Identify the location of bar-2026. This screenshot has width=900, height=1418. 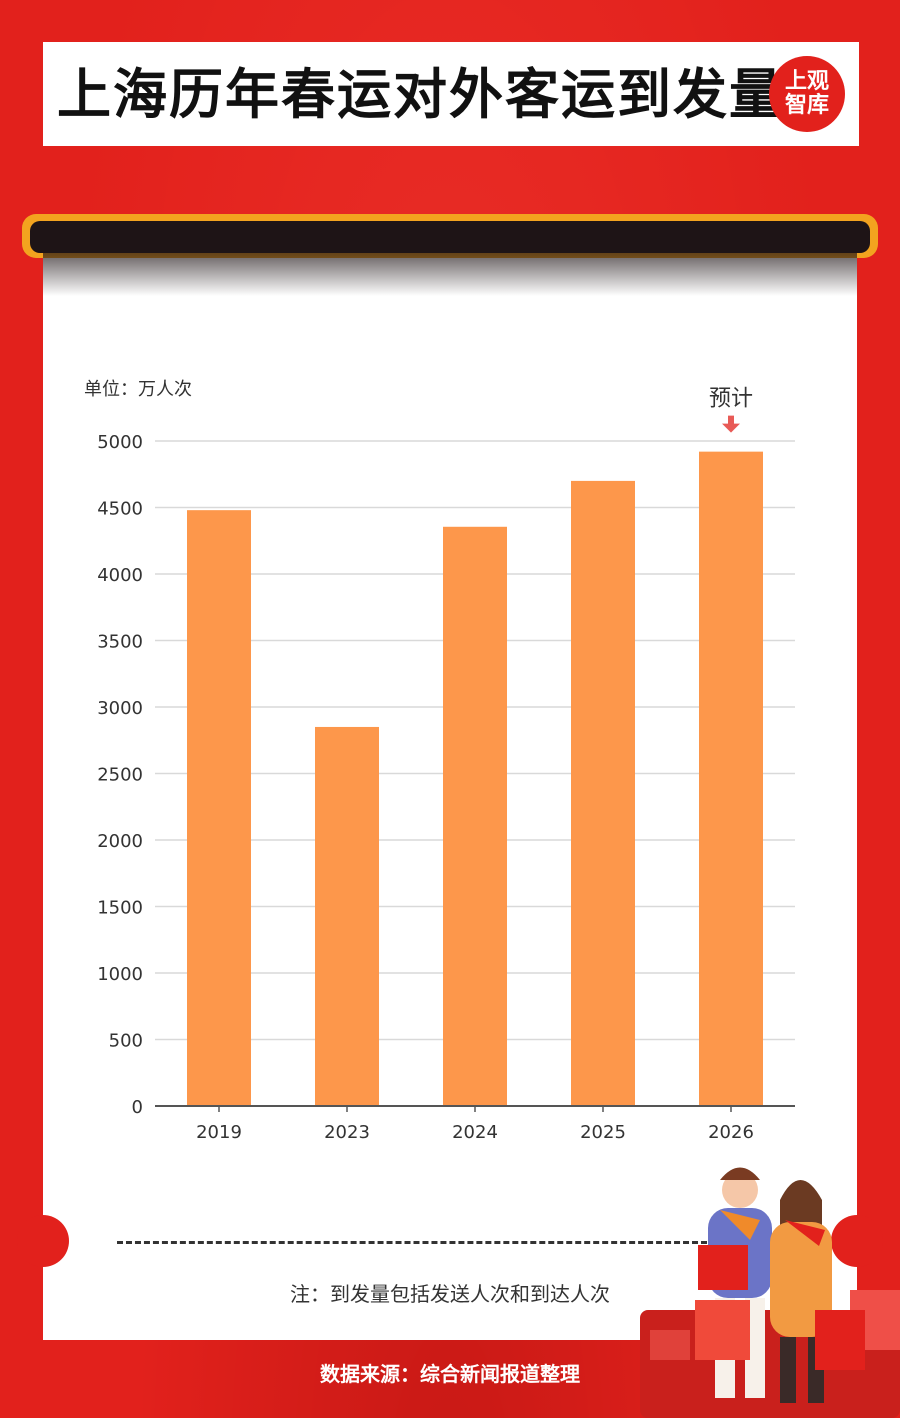
(731, 778).